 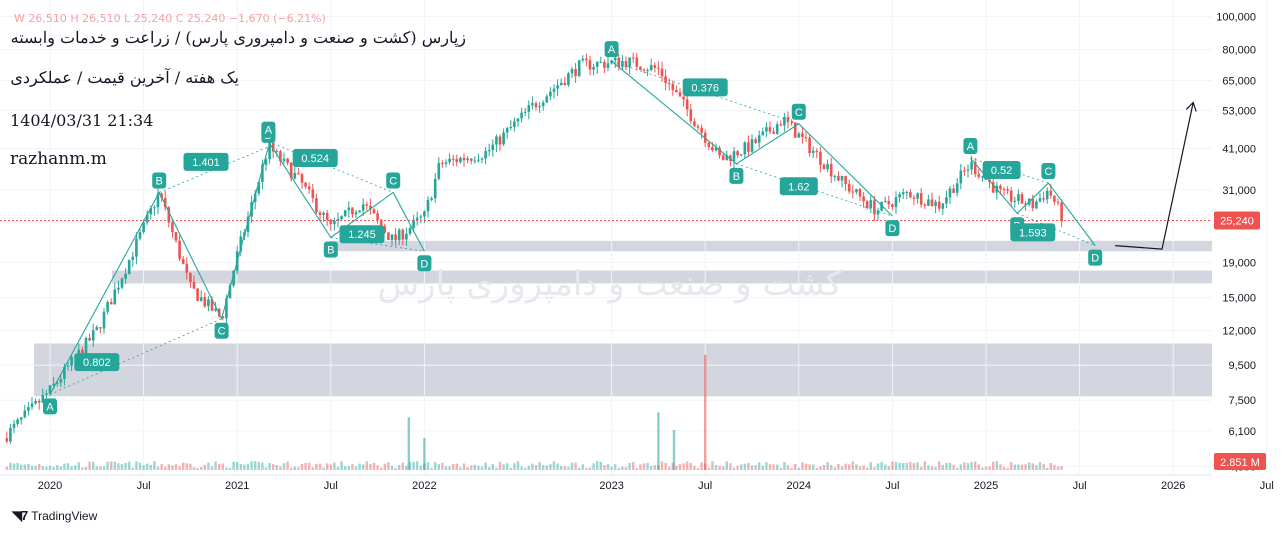 What do you see at coordinates (1240, 461) in the screenshot?
I see `volume-badge` at bounding box center [1240, 461].